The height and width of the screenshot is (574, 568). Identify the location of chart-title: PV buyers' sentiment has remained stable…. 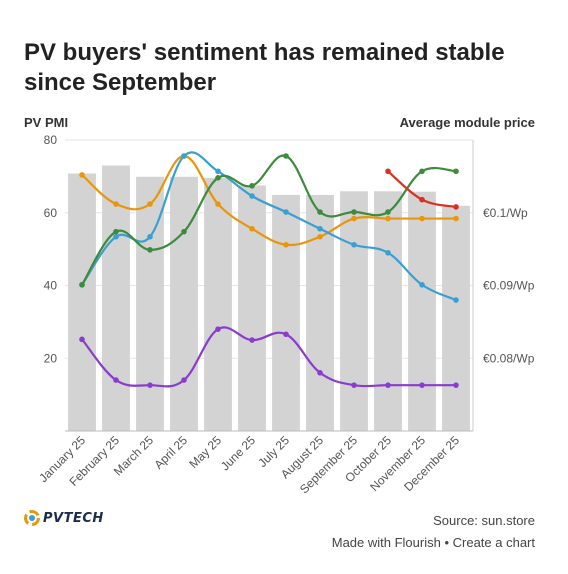
(264, 67).